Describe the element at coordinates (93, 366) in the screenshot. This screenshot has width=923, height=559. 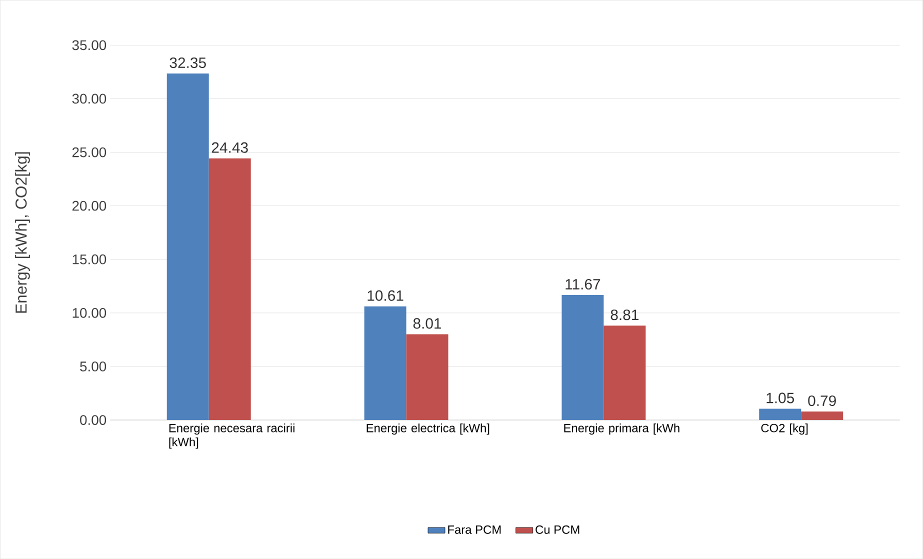
I see `y-tick-label: 5.00` at that location.